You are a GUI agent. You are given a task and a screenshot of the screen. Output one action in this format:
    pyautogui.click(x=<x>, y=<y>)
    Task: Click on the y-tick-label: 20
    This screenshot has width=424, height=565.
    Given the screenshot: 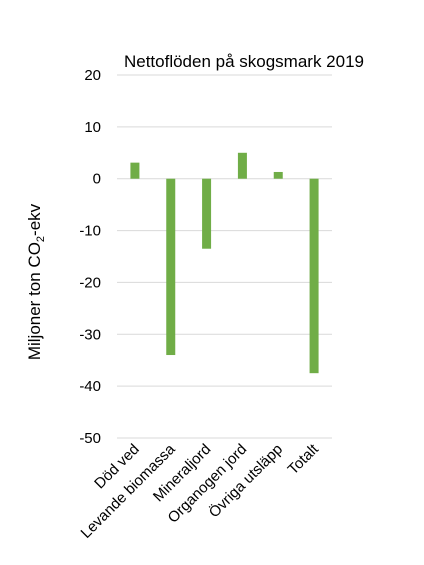 What is the action you would take?
    pyautogui.click(x=92, y=75)
    